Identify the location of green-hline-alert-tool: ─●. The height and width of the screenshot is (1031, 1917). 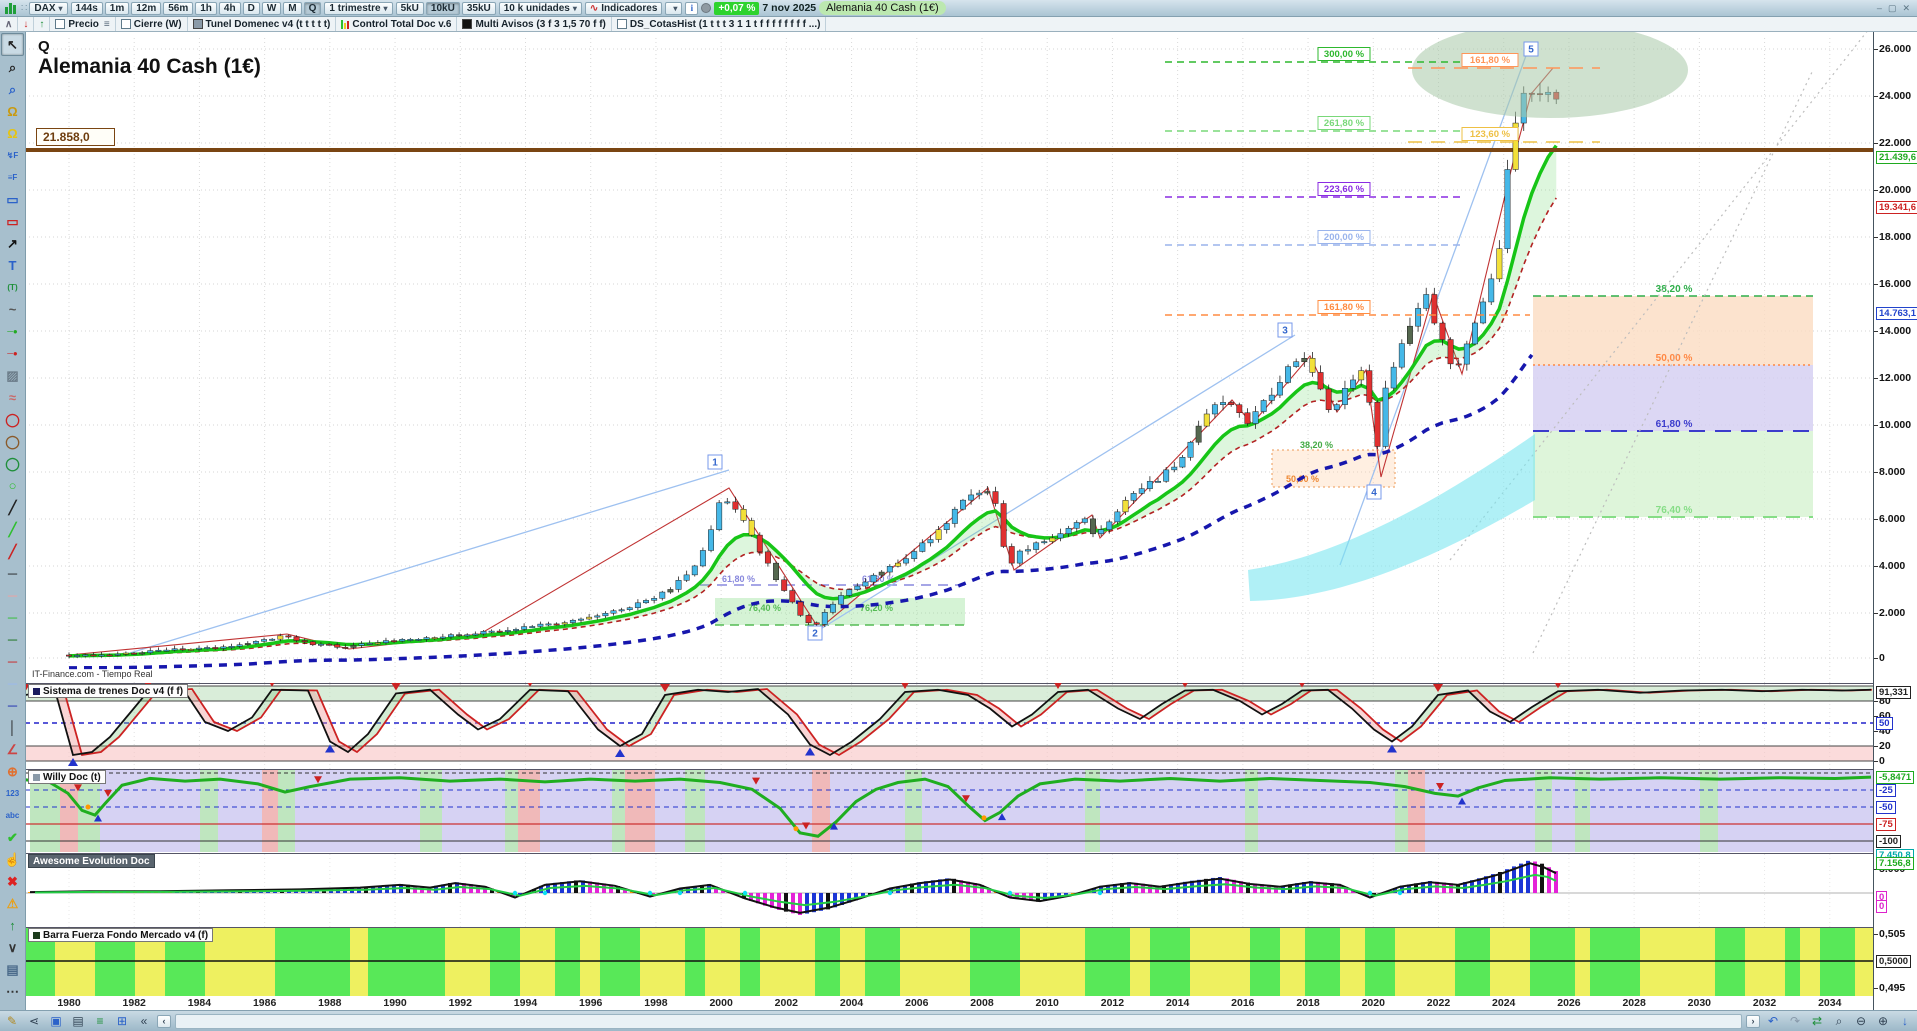
(12, 331).